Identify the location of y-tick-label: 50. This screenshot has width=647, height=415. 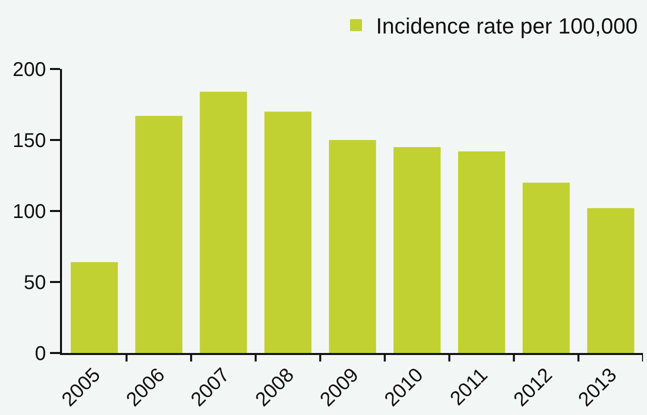
(35, 283).